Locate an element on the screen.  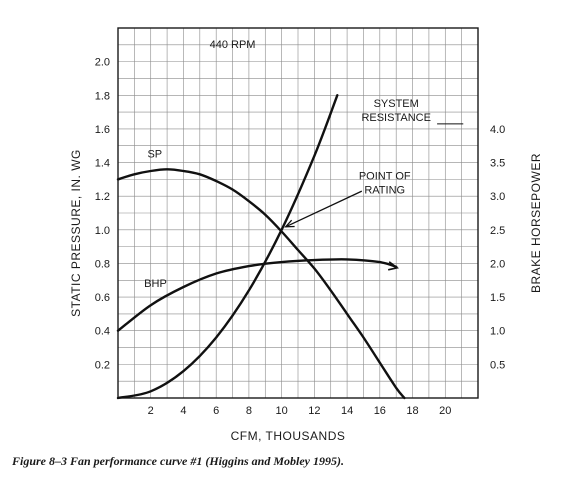
y2-tick-label: 1.5 is located at coordinates (497, 298).